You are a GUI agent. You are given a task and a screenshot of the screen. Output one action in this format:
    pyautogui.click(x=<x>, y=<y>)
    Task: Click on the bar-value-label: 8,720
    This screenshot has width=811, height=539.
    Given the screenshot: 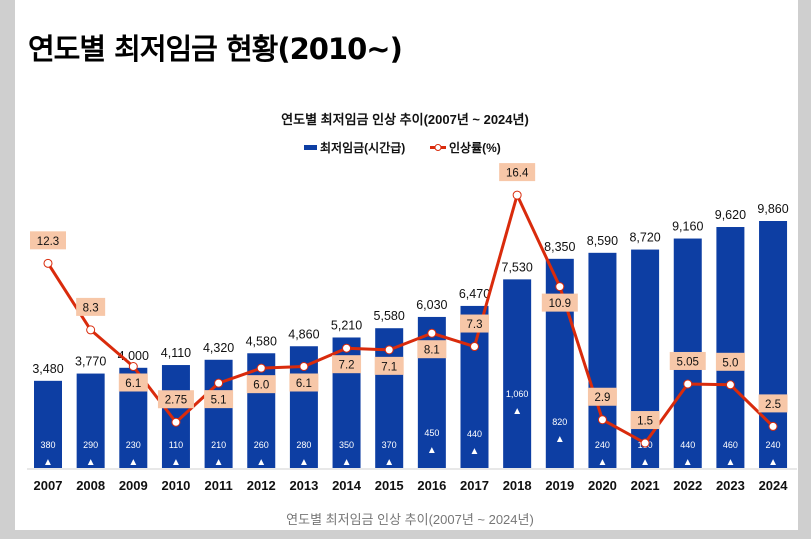 What is the action you would take?
    pyautogui.click(x=644, y=238)
    